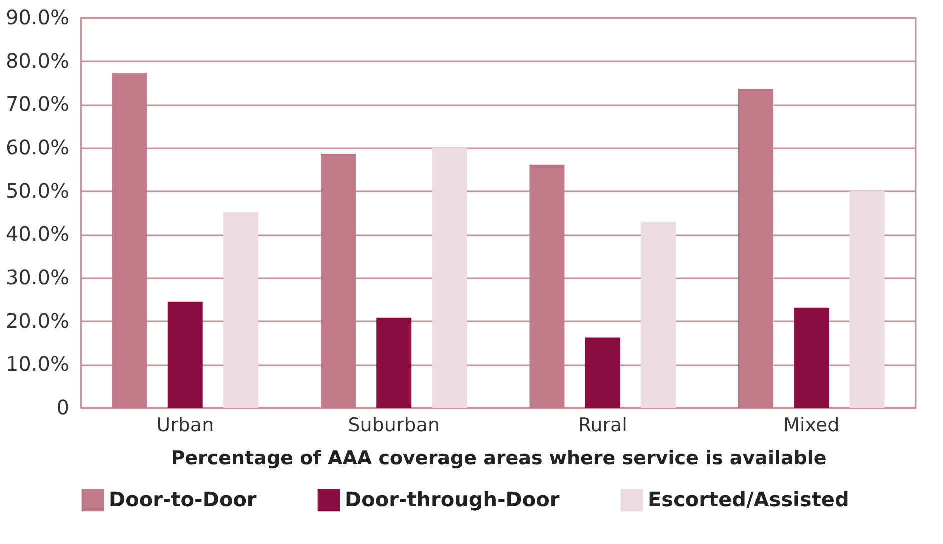 Image resolution: width=943 pixels, height=544 pixels. I want to click on y-tick-label: 90.0%, so click(38, 18).